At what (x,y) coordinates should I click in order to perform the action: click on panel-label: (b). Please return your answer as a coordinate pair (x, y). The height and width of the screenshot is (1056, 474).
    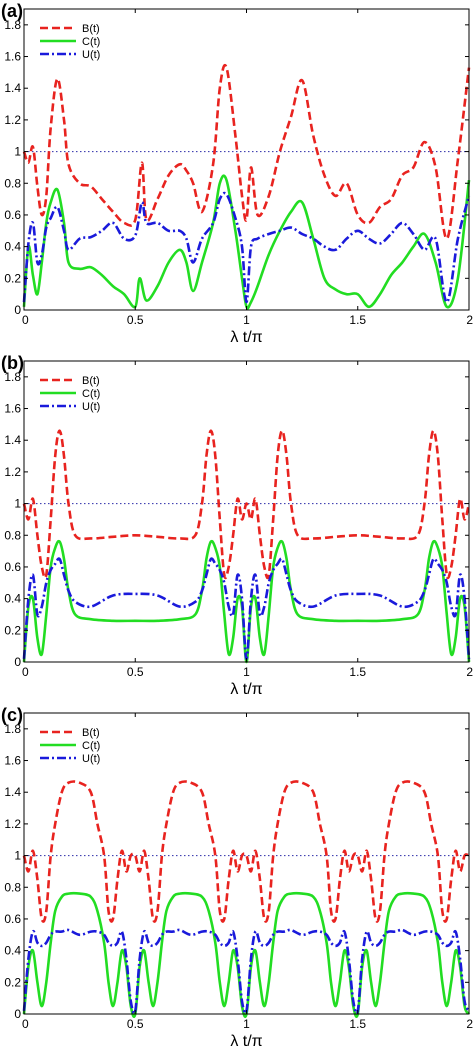
    Looking at the image, I should click on (12, 363).